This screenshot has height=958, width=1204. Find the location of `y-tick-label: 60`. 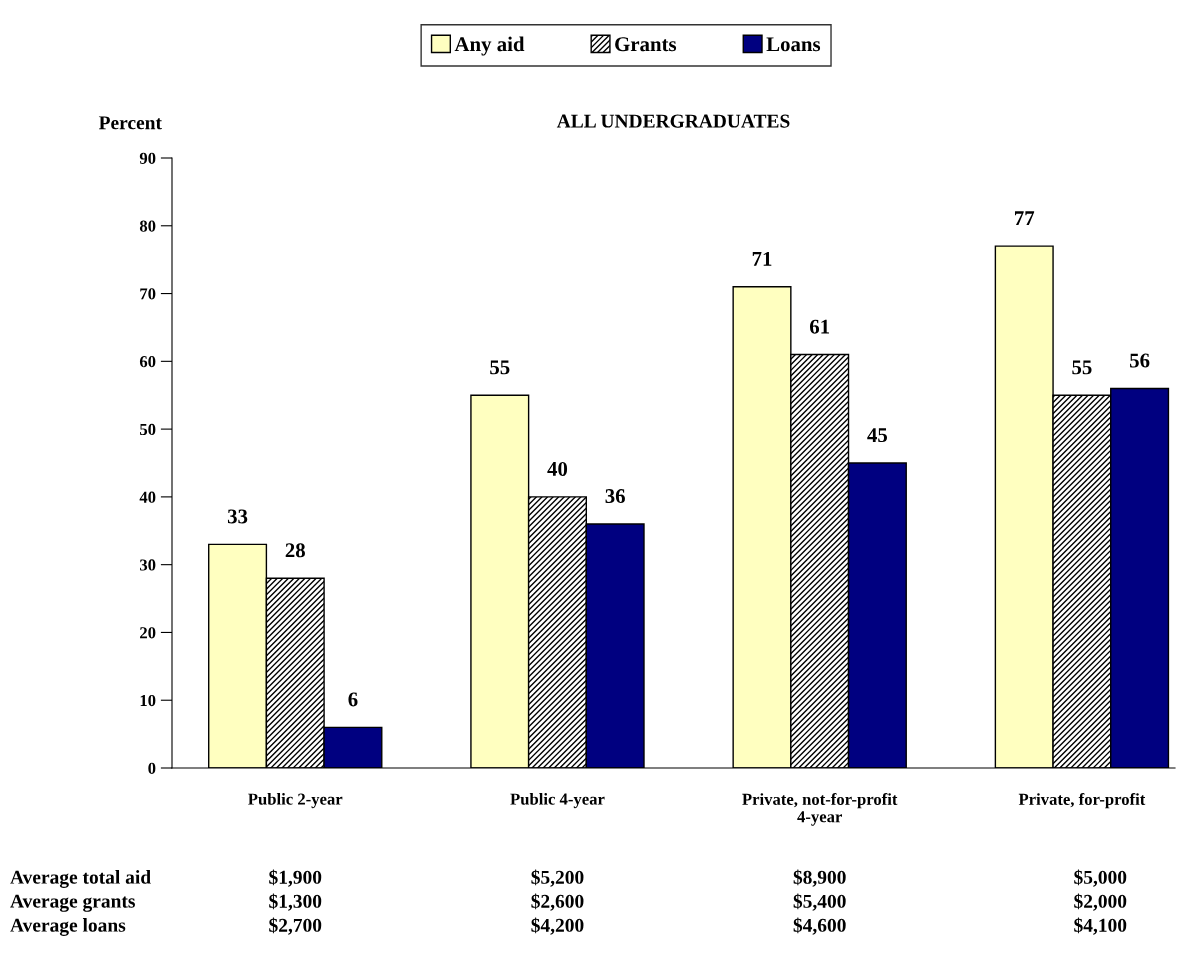

y-tick-label: 60 is located at coordinates (147, 362).